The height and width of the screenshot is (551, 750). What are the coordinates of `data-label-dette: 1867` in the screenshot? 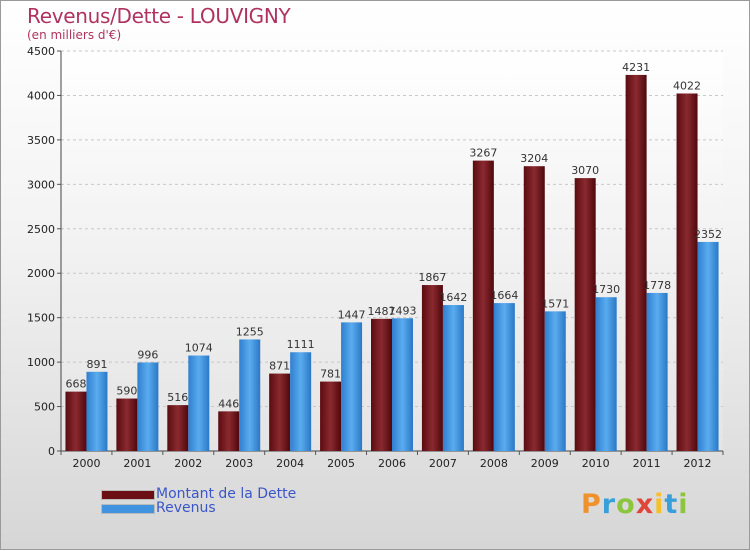 It's located at (432, 277).